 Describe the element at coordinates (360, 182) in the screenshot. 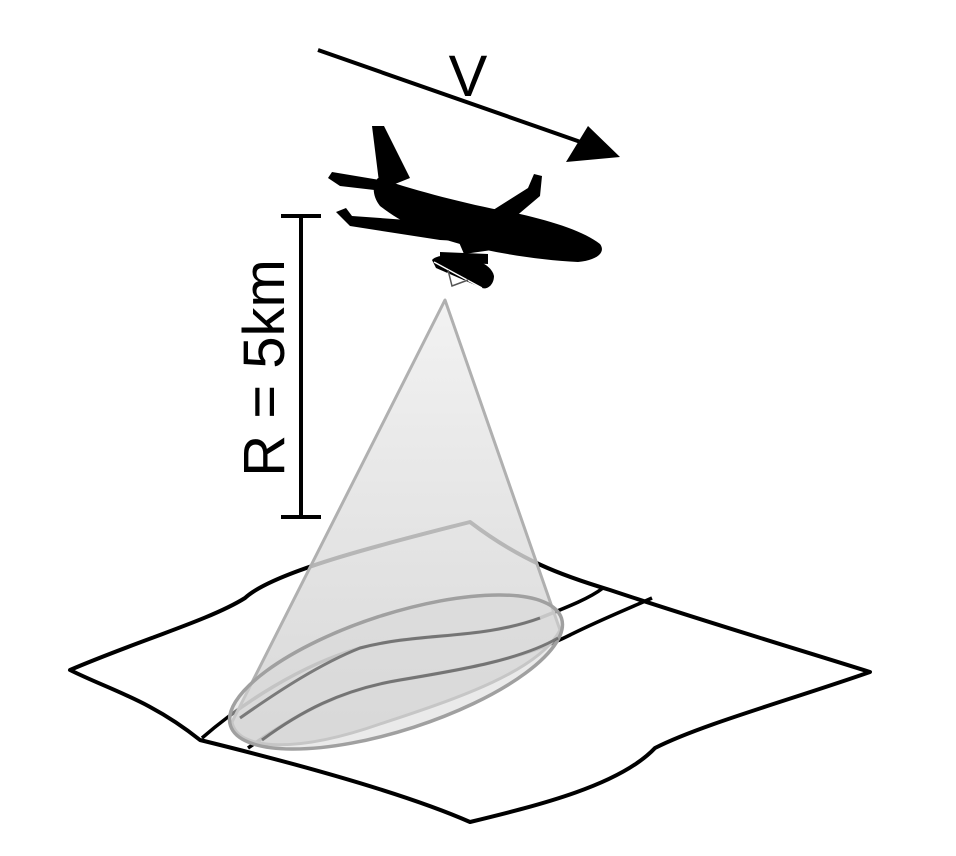

I see `aircraft-stabilizer` at that location.